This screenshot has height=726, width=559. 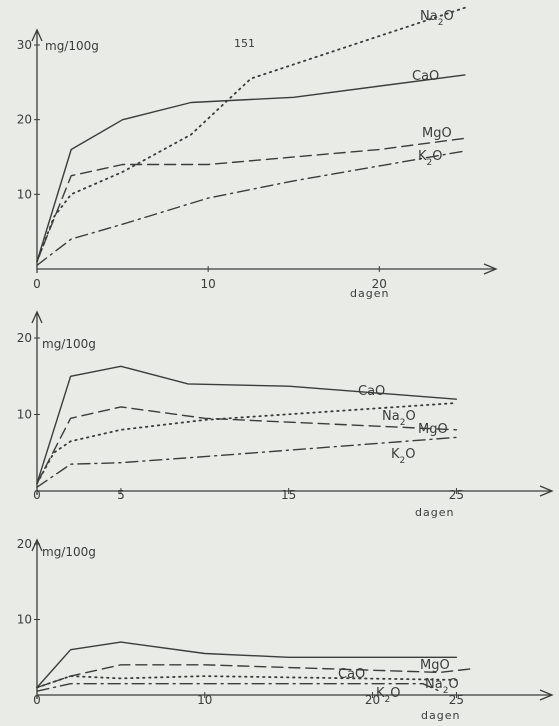 I want to click on x-tick-label: 15, so click(x=288, y=495).